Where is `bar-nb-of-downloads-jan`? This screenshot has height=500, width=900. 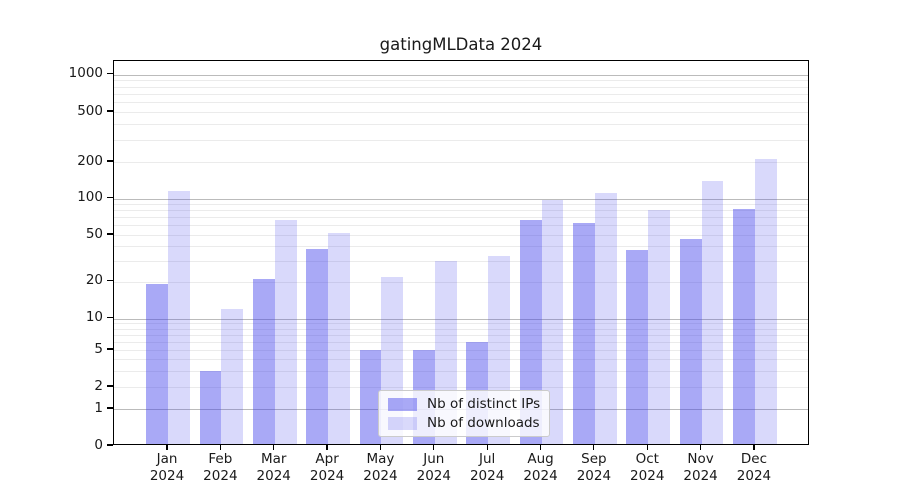
bar-nb-of-downloads-jan is located at coordinates (179, 317).